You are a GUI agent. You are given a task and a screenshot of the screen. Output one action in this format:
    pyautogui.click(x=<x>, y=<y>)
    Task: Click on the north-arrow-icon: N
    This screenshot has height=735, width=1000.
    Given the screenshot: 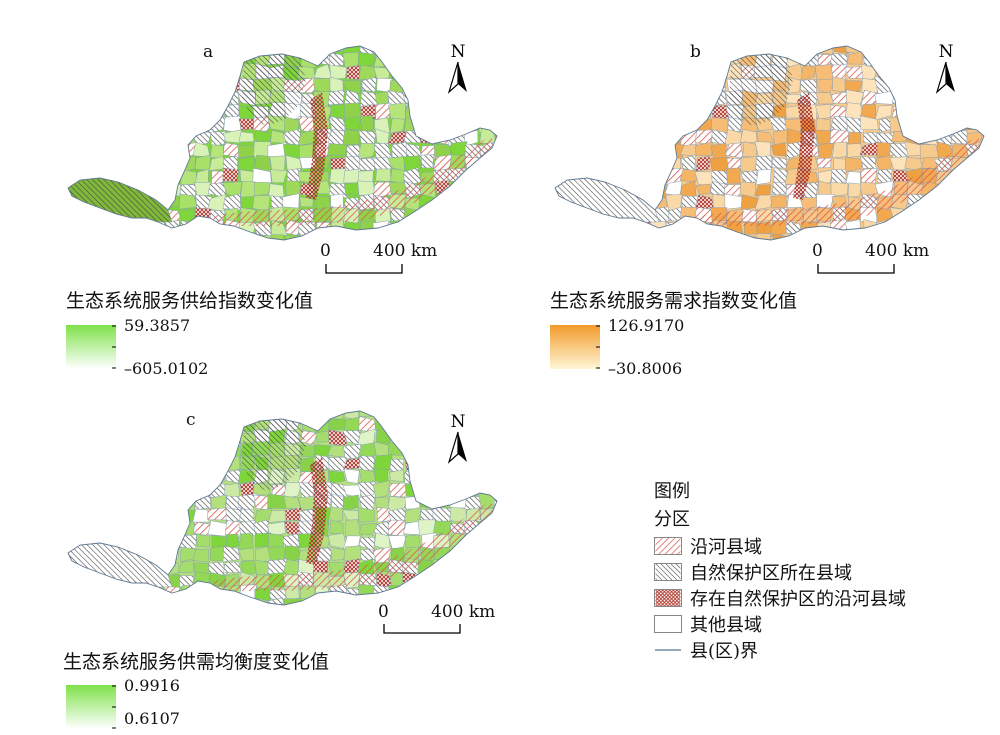 What is the action you would take?
    pyautogui.click(x=457, y=438)
    